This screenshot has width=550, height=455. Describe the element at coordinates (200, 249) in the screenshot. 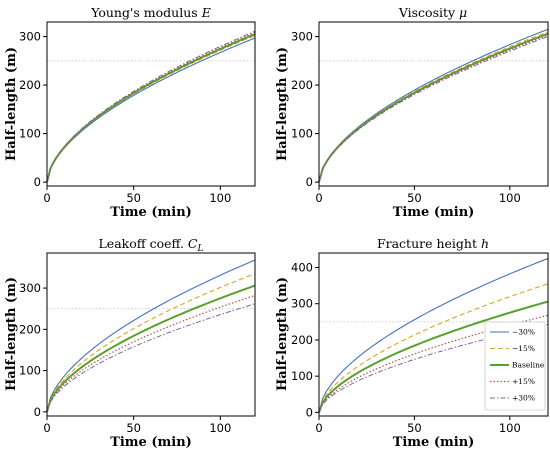

I see `chart-title-subscript: L` at that location.